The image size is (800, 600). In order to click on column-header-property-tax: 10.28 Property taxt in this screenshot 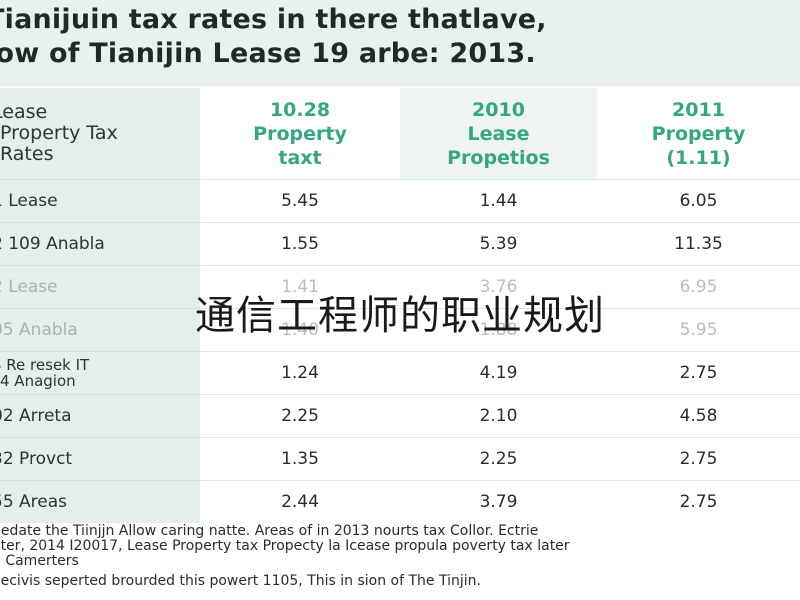, I will do `click(300, 134)`.